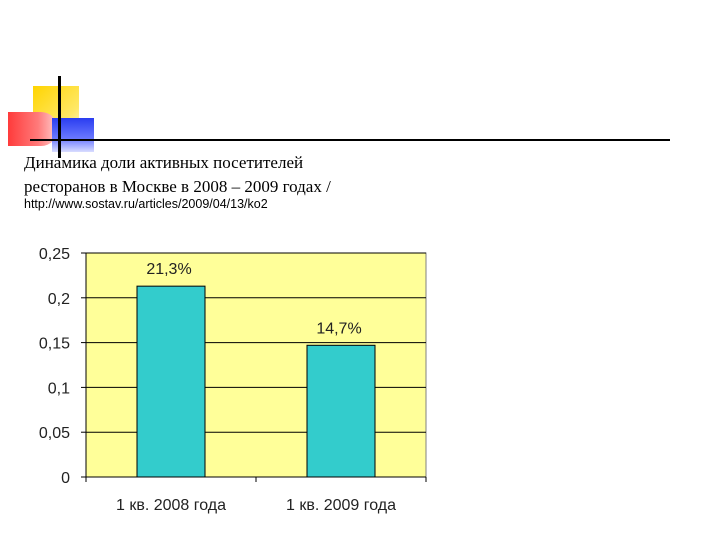  What do you see at coordinates (54, 433) in the screenshot?
I see `y-tick-label: 0,05` at bounding box center [54, 433].